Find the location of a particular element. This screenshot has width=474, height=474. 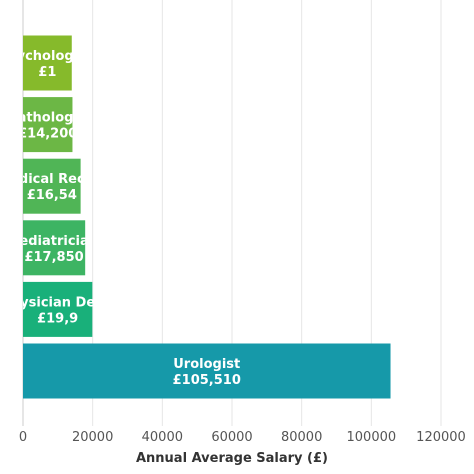

x-tick-labels: 0 20000 40000 60000 80000 100000 120000 is located at coordinates (242, 437).